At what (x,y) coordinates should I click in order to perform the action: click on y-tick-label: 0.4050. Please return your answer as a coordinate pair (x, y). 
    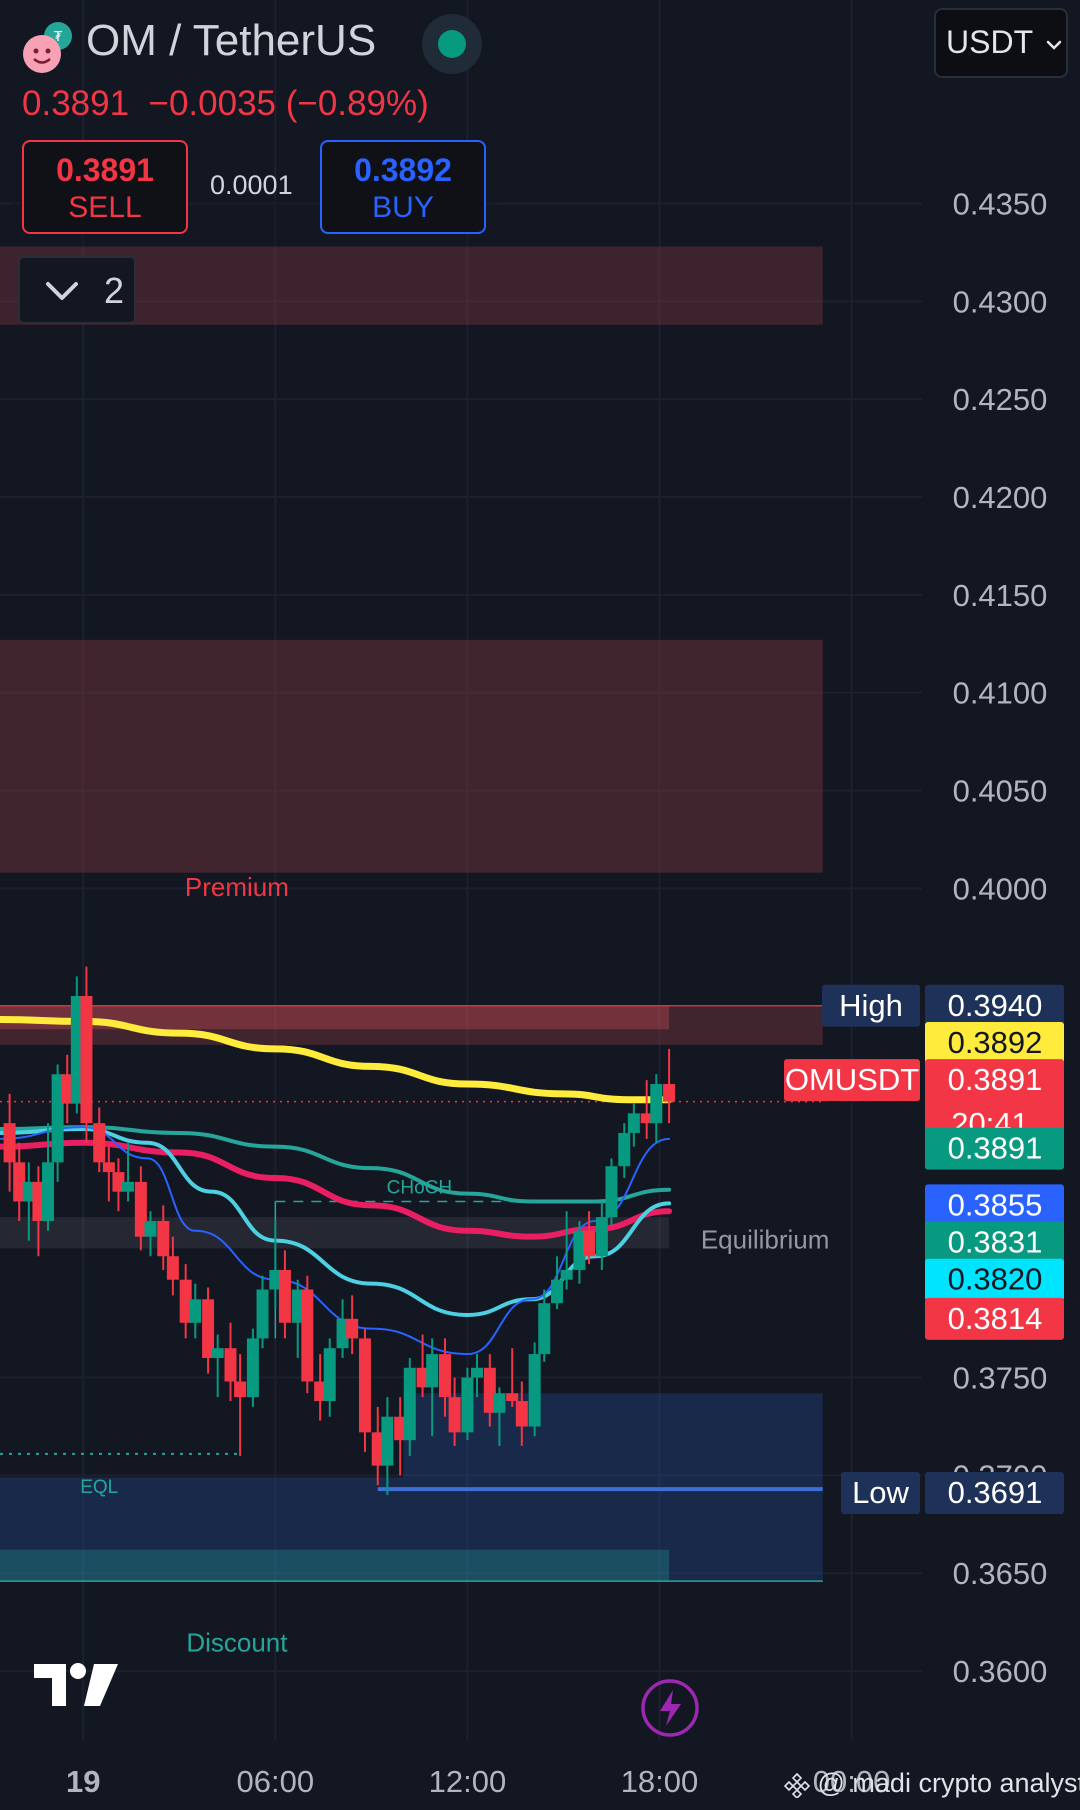
    Looking at the image, I should click on (1000, 791).